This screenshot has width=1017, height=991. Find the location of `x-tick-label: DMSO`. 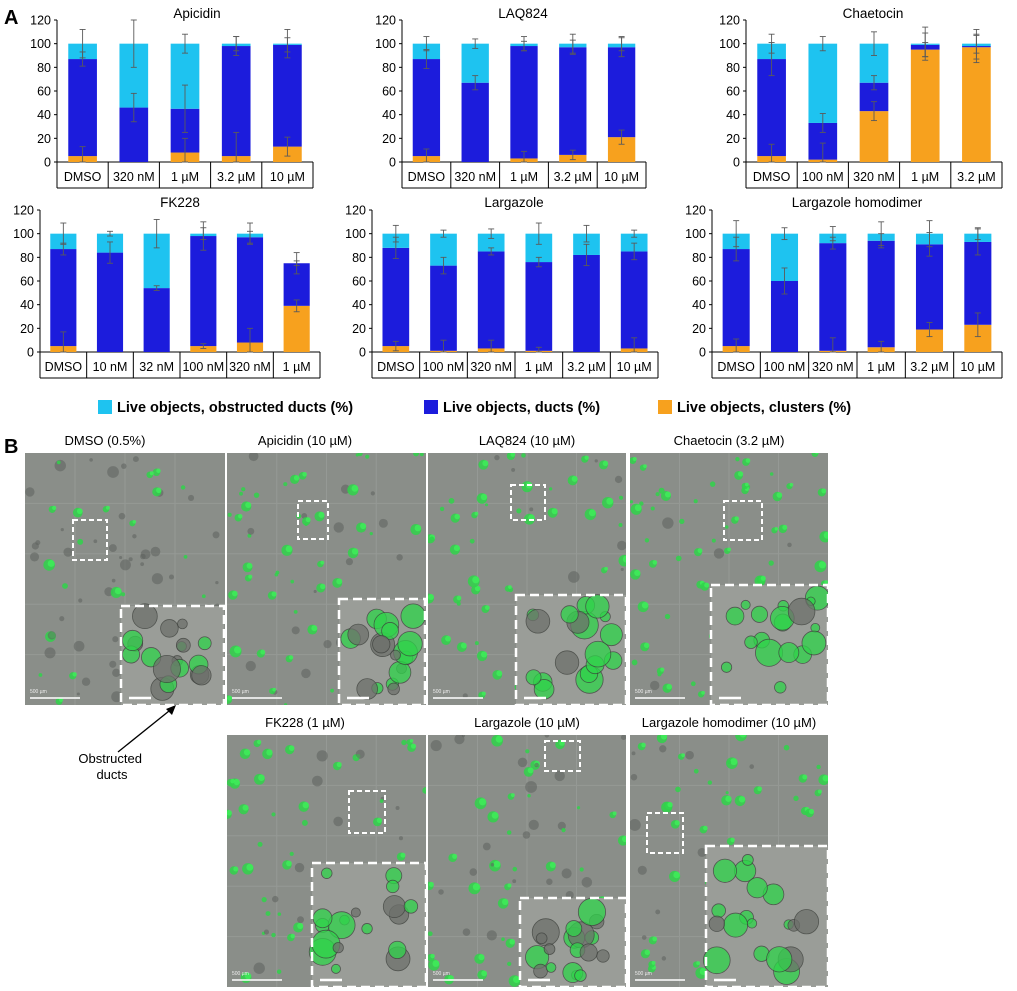

x-tick-label: DMSO is located at coordinates (427, 177).